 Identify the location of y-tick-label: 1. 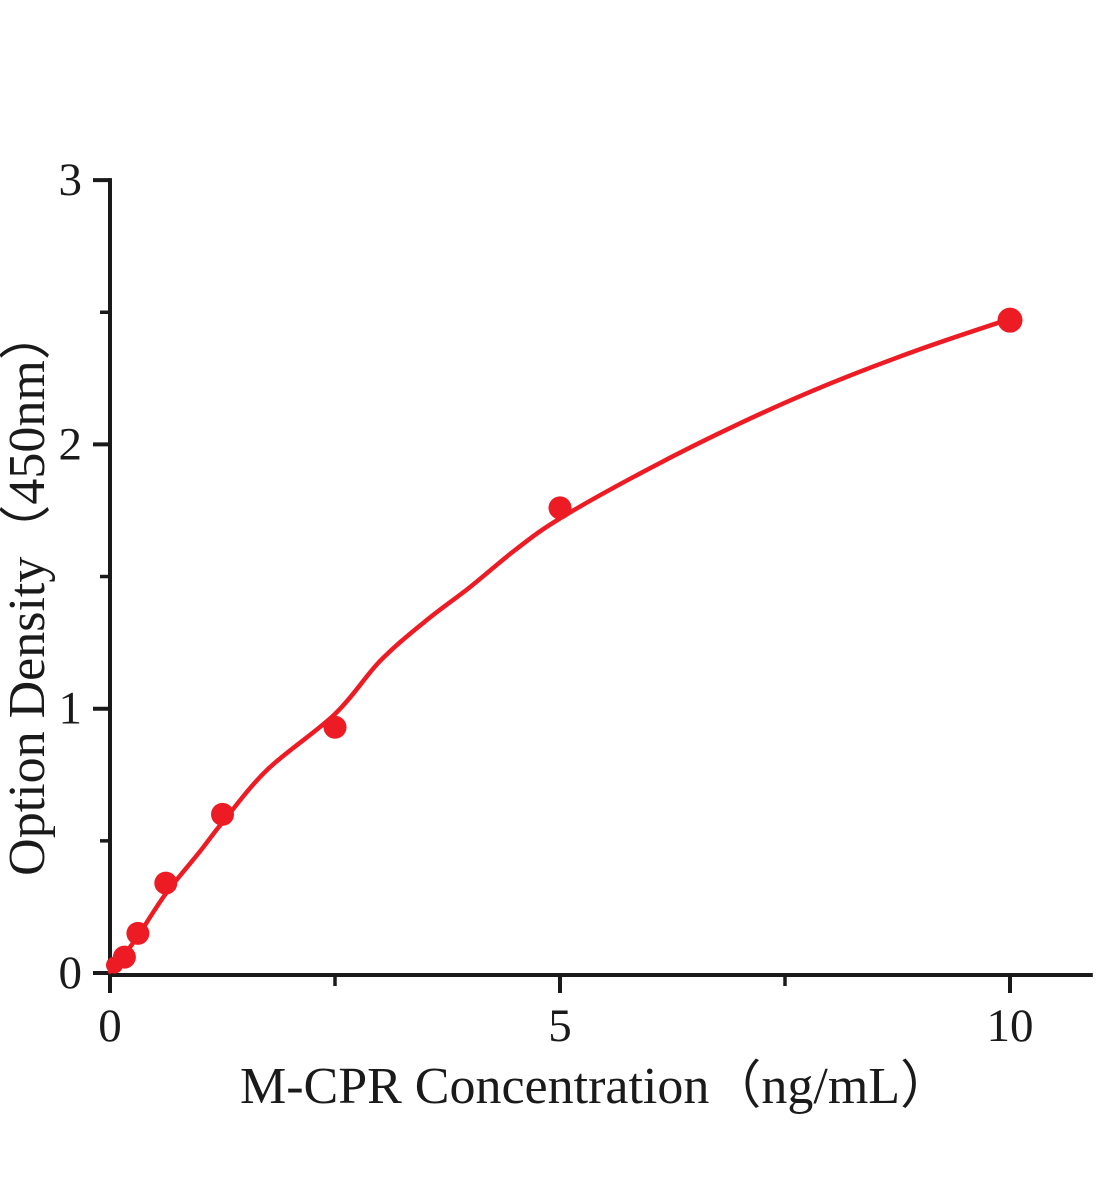
(71, 709).